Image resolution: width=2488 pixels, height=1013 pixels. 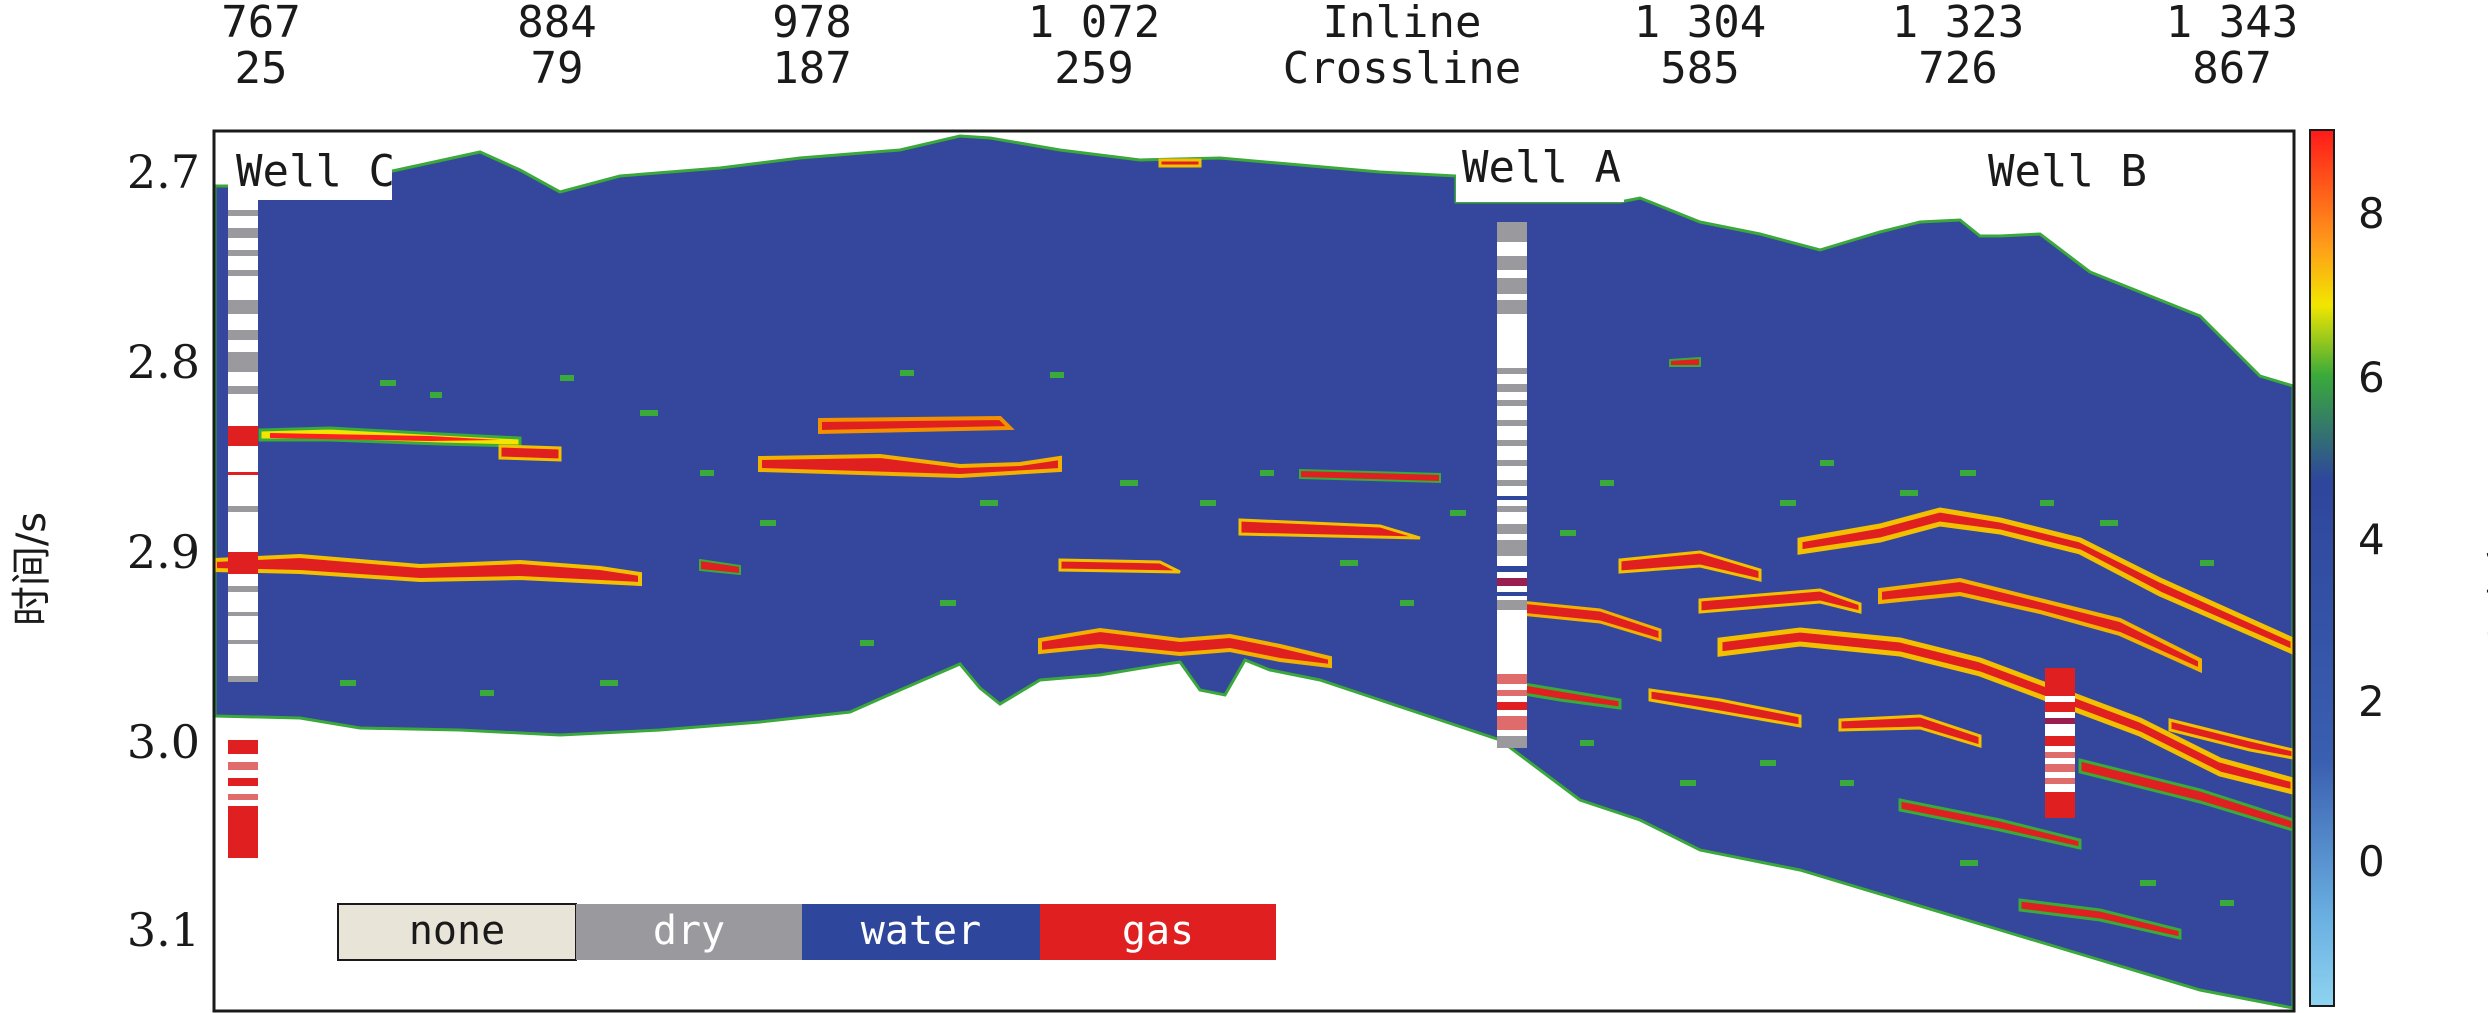 I want to click on colorbar-title: 孔隙度/%, so click(x=2485, y=570).